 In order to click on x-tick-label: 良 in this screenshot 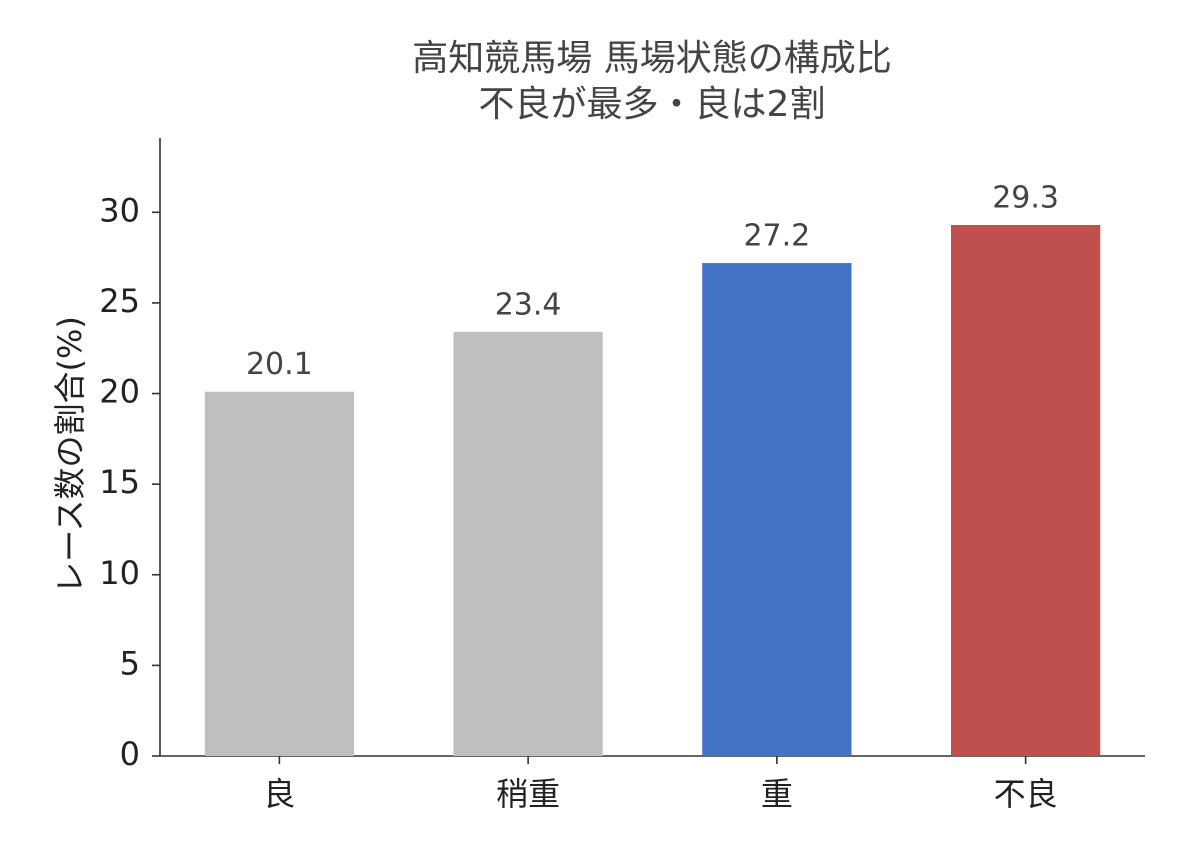, I will do `click(279, 794)`.